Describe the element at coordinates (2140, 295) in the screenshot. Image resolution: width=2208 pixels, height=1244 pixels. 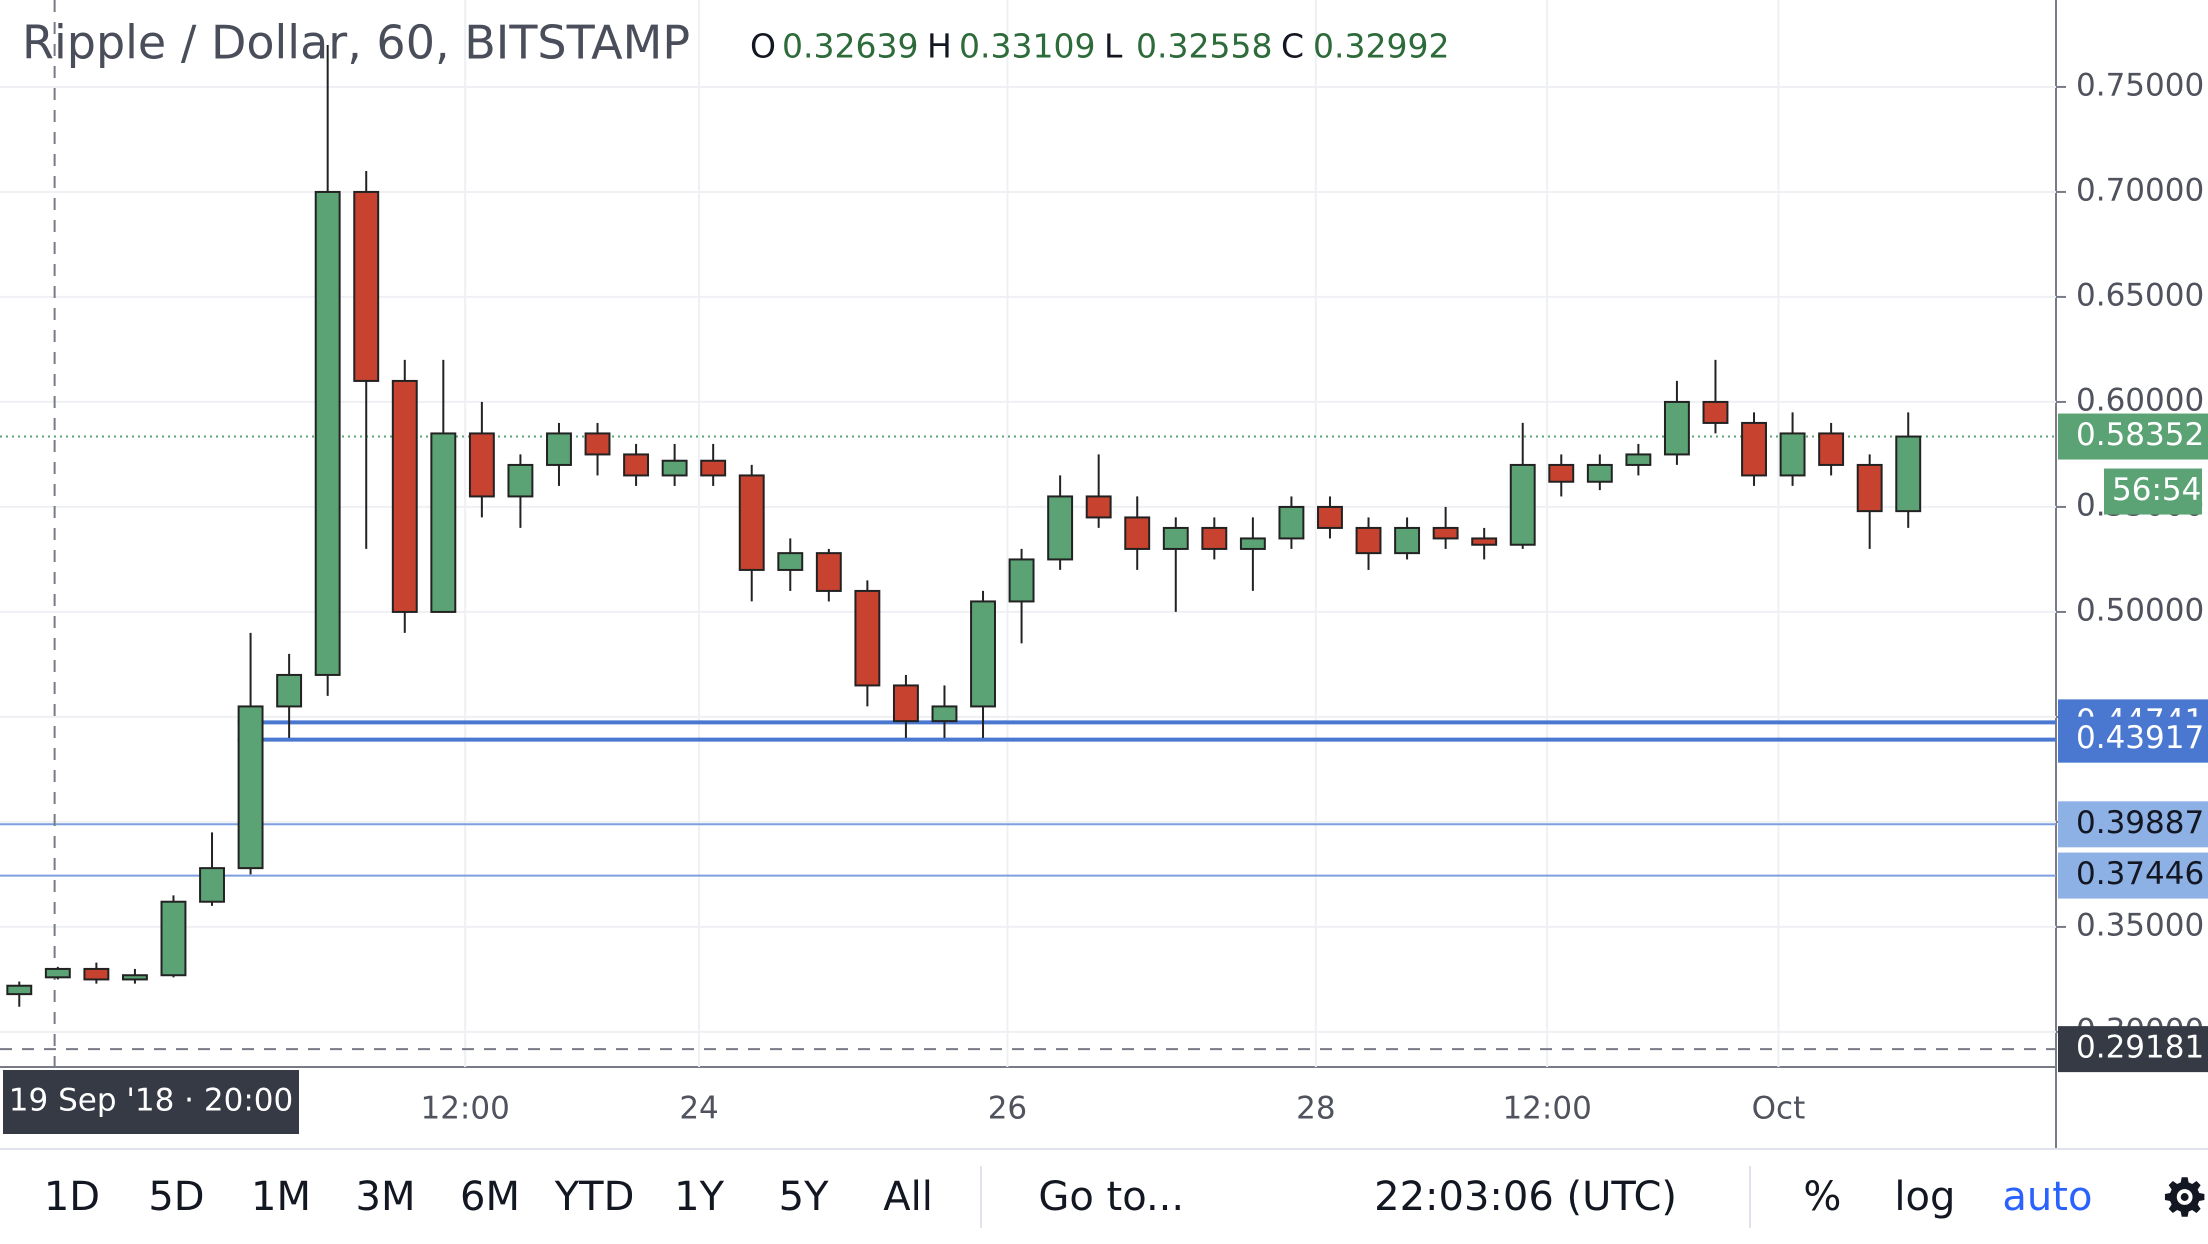
I see `y-tick-label: 0.65000` at that location.